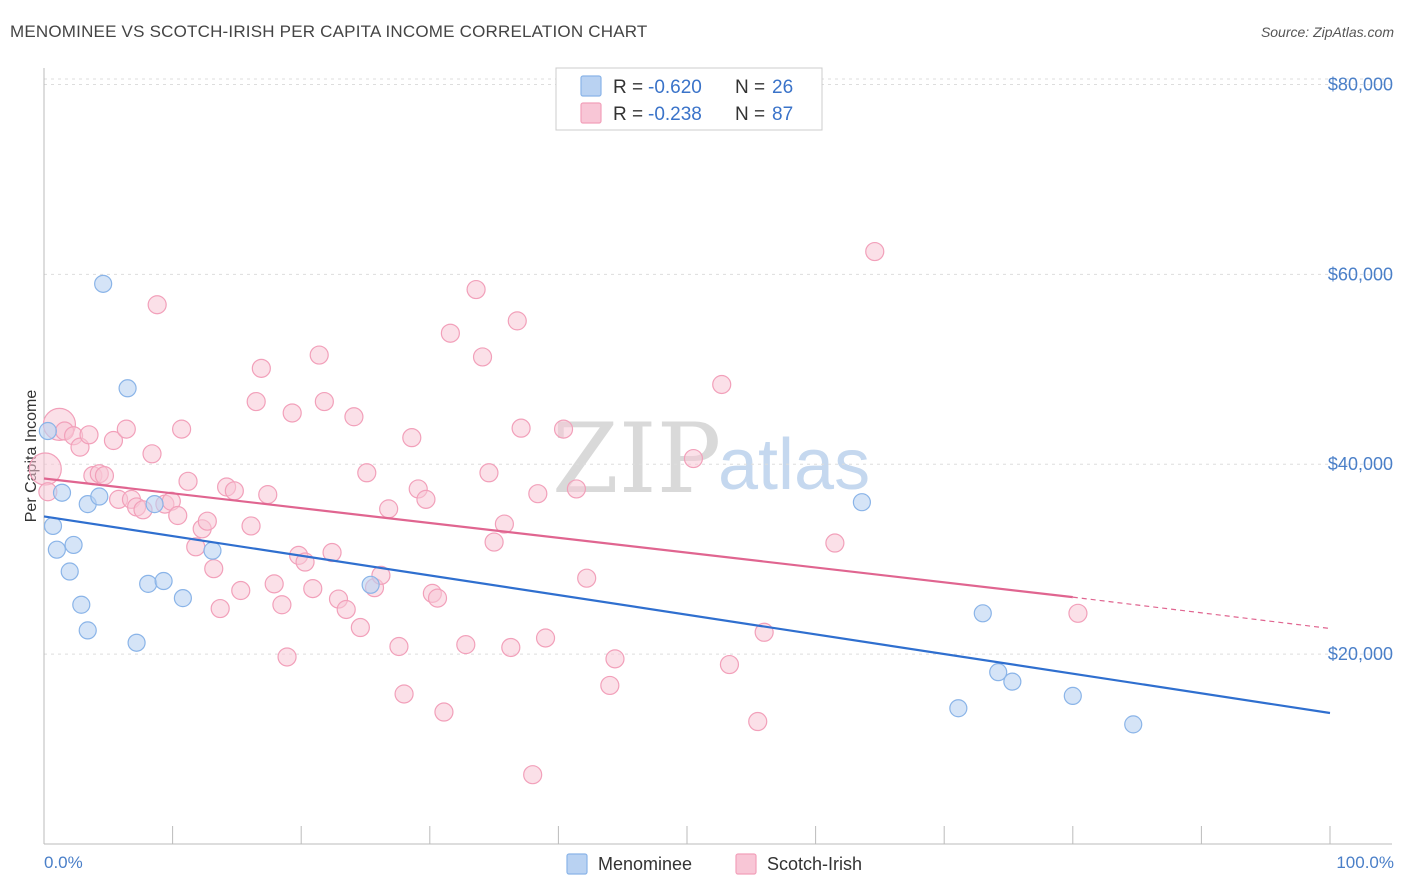 This screenshot has height=892, width=1406. Describe the element at coordinates (1360, 464) in the screenshot. I see `y-tick-label: $40,000` at that location.